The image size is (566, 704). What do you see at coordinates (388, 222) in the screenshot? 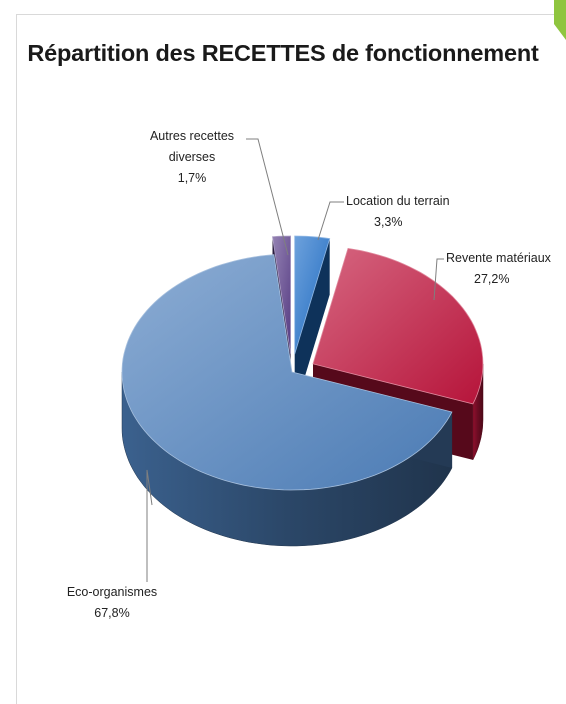
I see `slice-location-du-terrain-value: 3,3%` at bounding box center [388, 222].